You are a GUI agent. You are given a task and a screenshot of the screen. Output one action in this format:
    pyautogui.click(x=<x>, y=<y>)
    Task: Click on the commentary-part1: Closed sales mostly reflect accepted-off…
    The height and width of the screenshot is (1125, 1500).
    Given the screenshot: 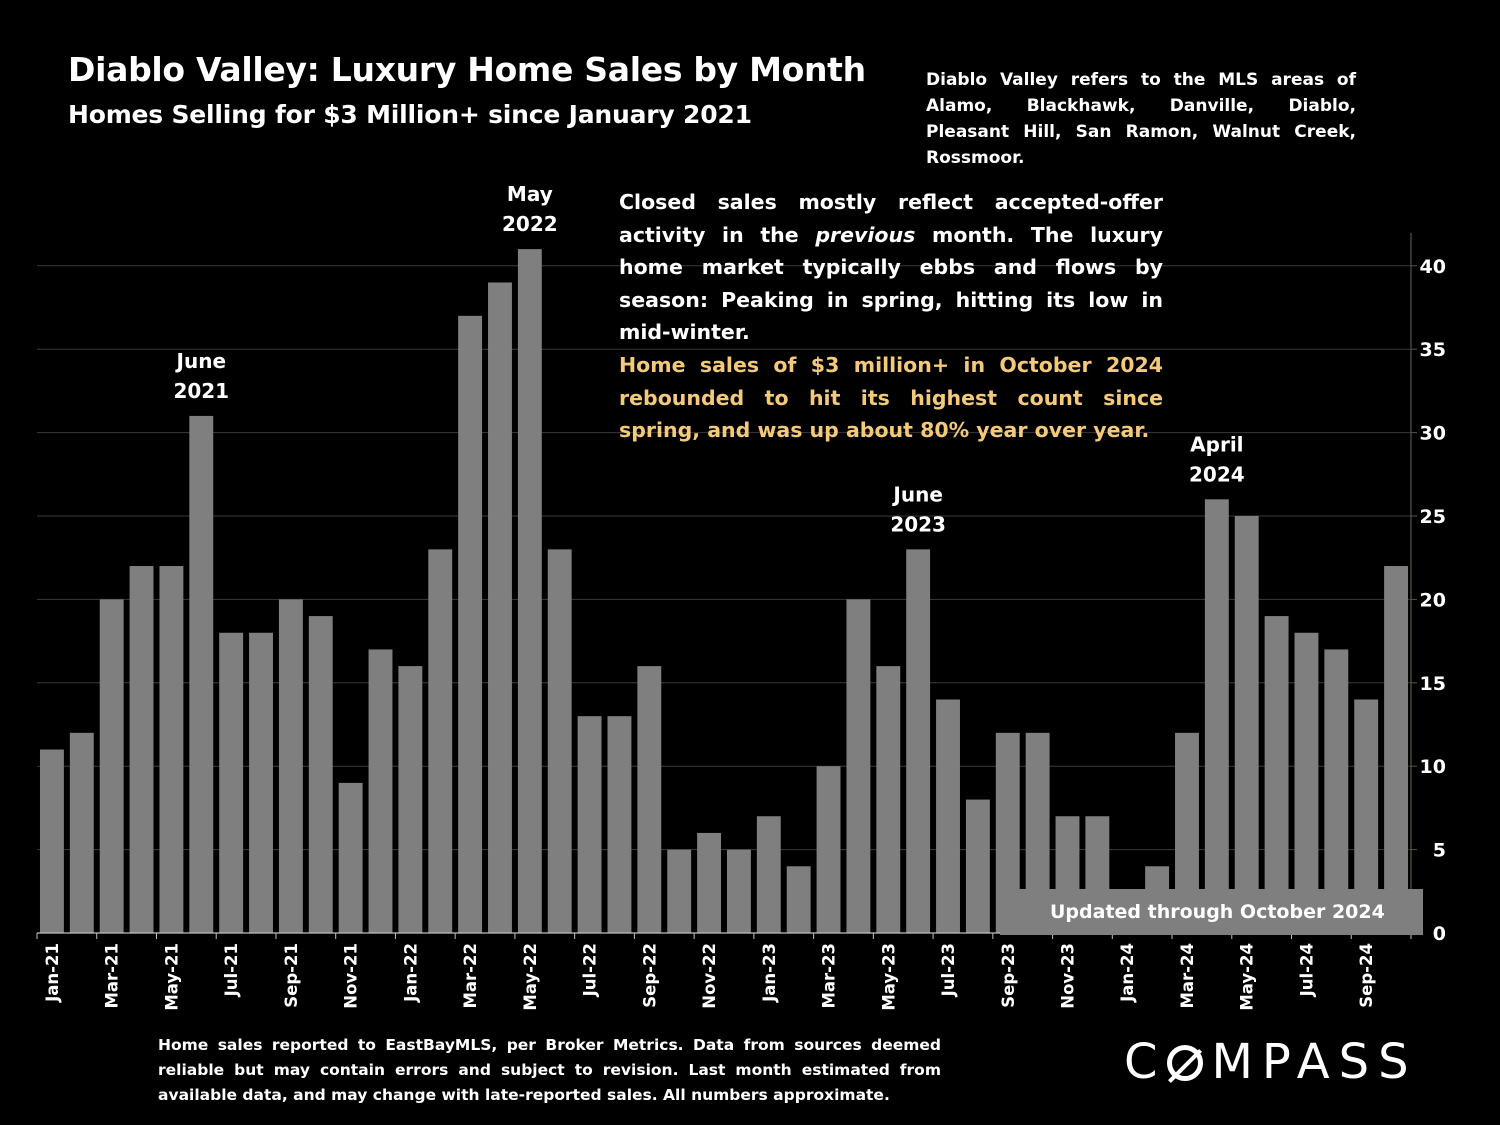 What is the action you would take?
    pyautogui.click(x=891, y=218)
    